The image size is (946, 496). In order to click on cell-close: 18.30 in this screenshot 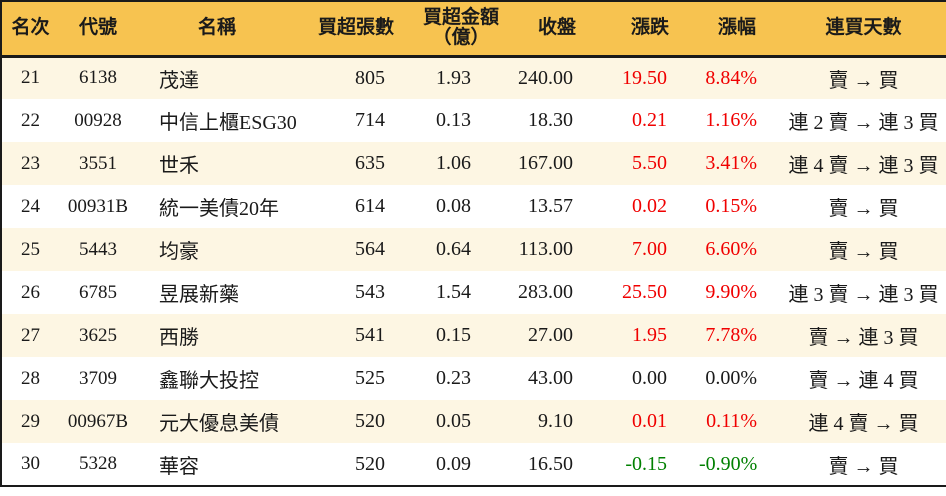, I will do `click(550, 120)`.